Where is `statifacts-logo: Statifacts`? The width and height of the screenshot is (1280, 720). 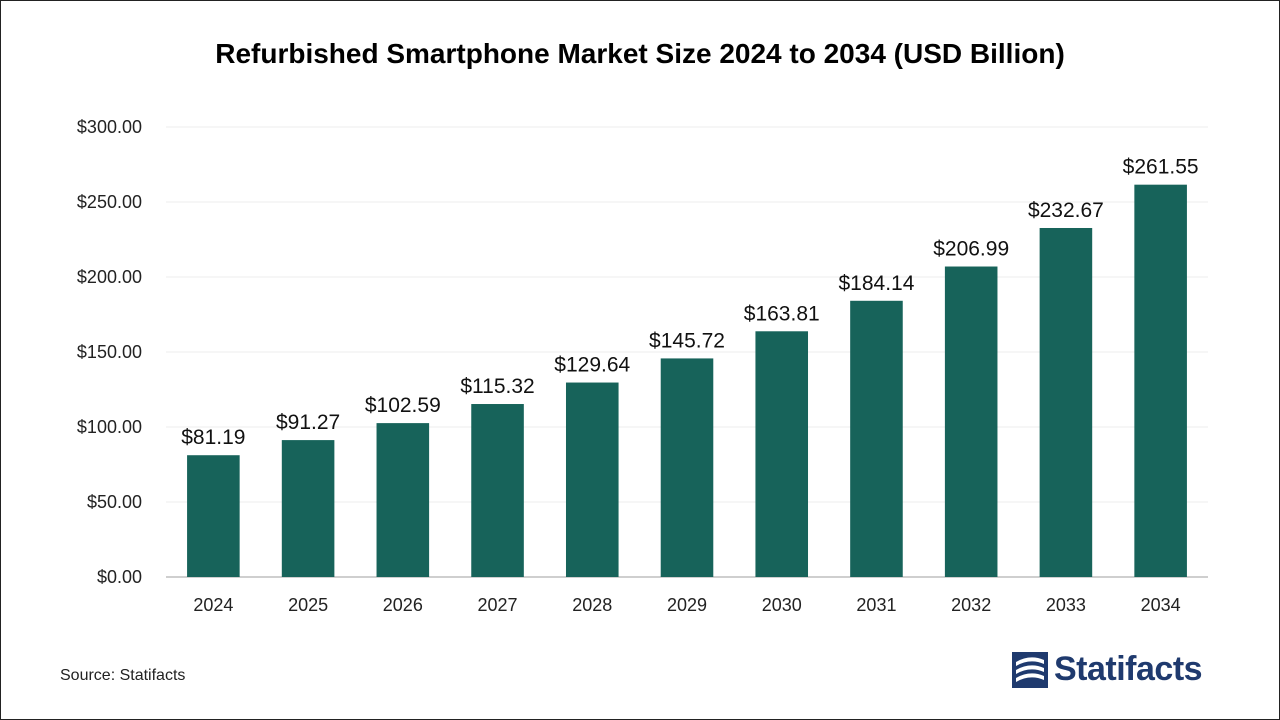
statifacts-logo: Statifacts is located at coordinates (1117, 673).